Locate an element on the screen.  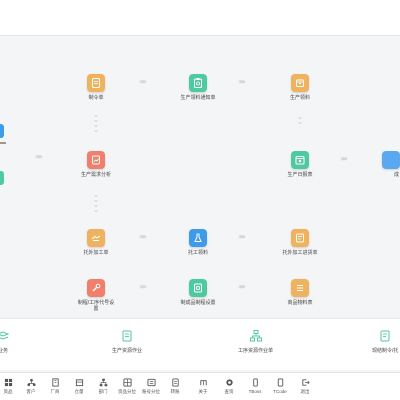
tab-chazi: 查资 is located at coordinates (229, 386).